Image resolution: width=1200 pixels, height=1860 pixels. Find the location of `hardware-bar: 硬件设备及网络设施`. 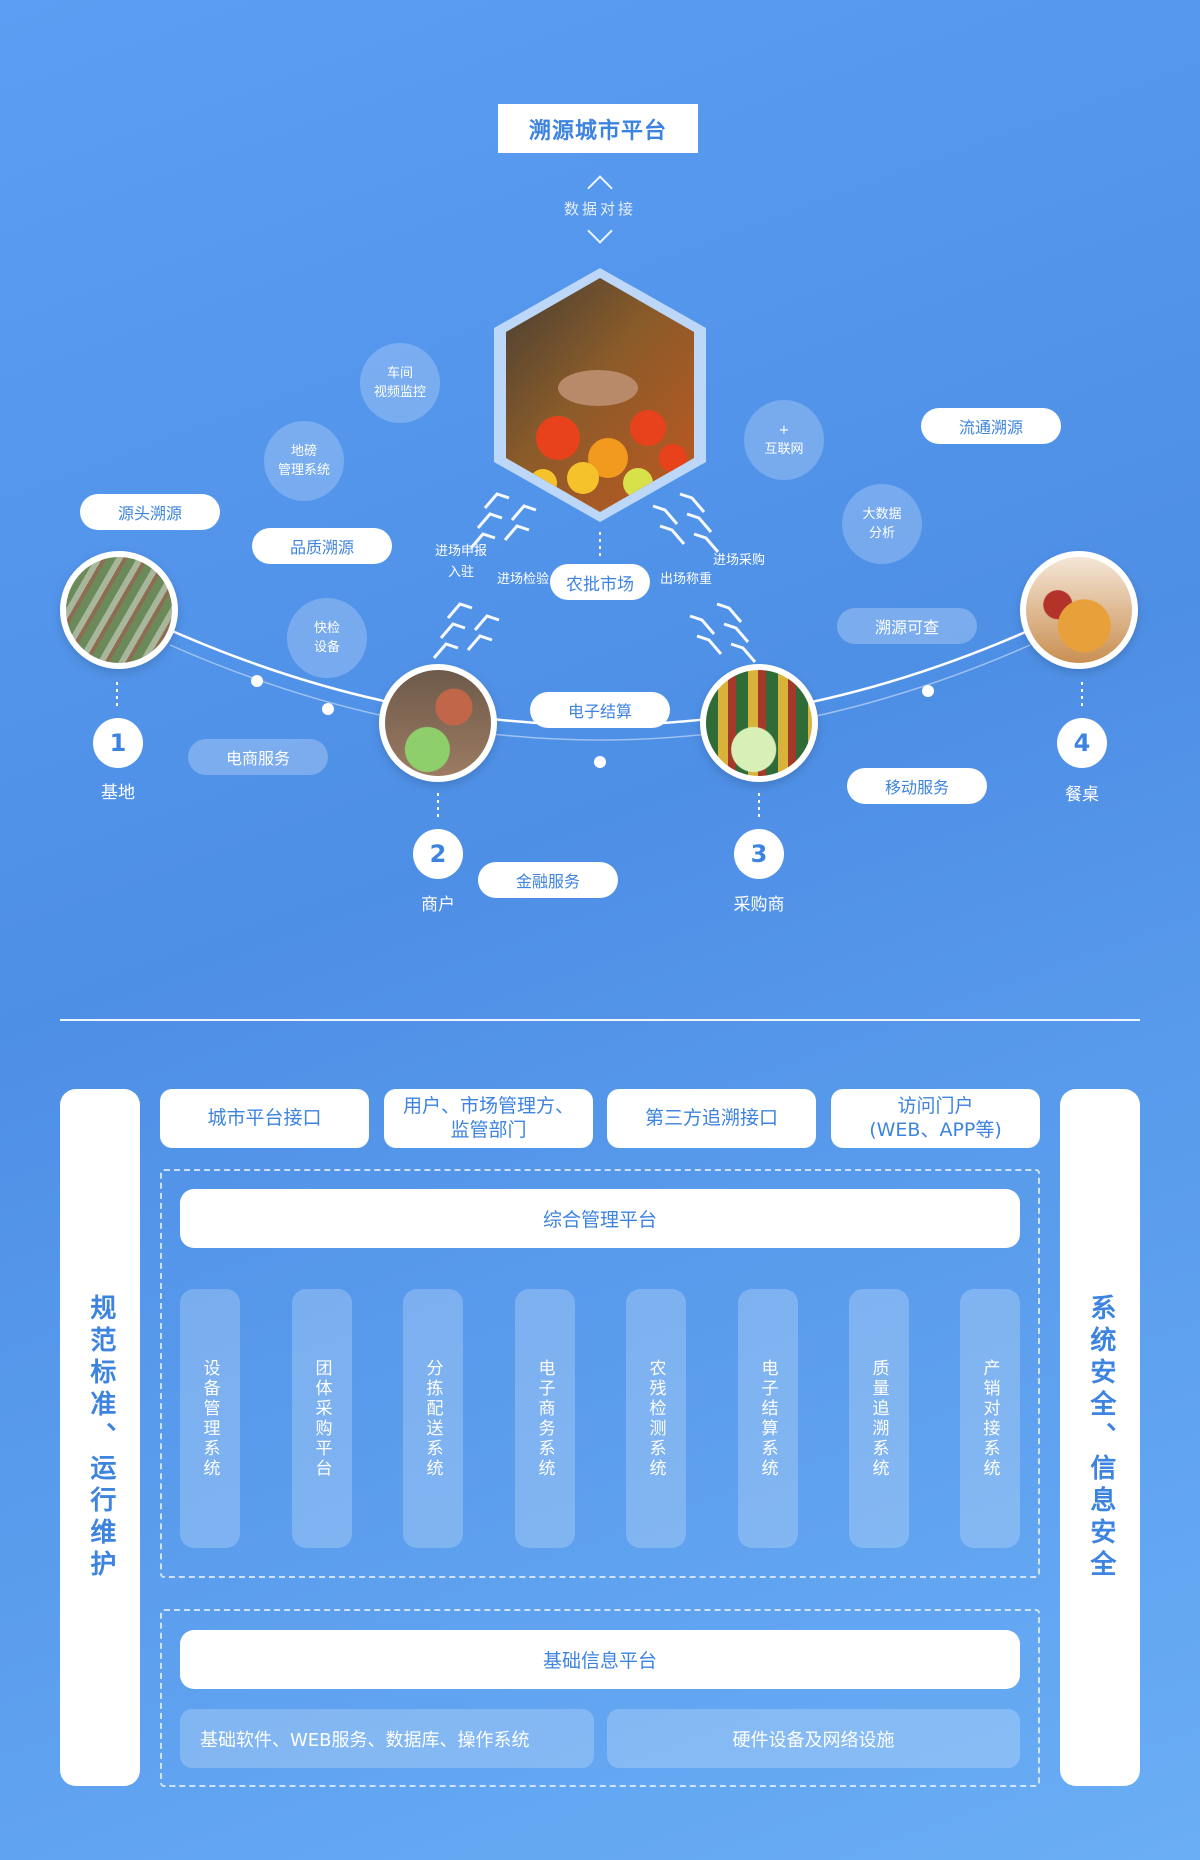

hardware-bar: 硬件设备及网络设施 is located at coordinates (813, 1738).